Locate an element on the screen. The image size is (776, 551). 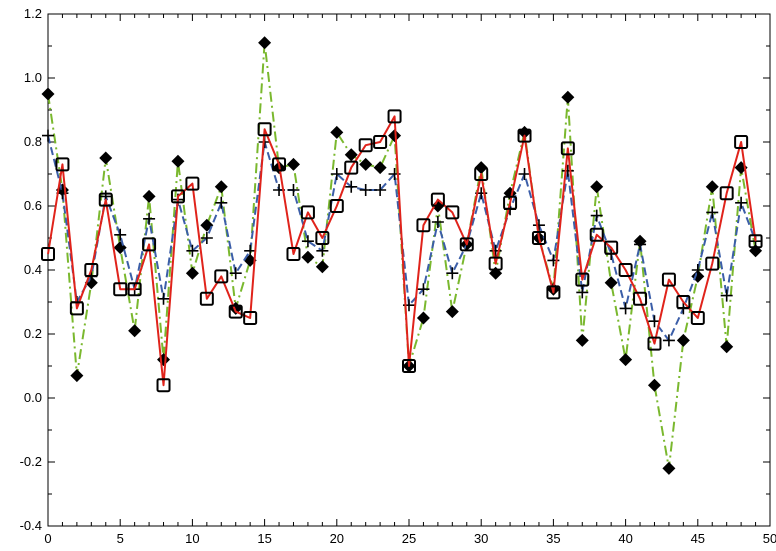
y-tick-label: -0.4 is located at coordinates (31, 525).